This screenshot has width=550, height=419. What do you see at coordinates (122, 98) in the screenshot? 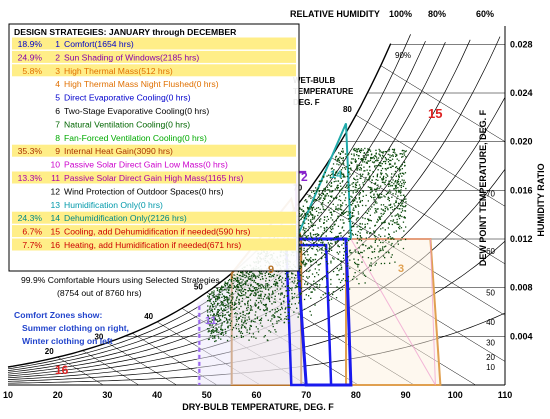
I see `legend-row: 5 Direct Evaporative Cooling(0 hrs)` at bounding box center [122, 98].